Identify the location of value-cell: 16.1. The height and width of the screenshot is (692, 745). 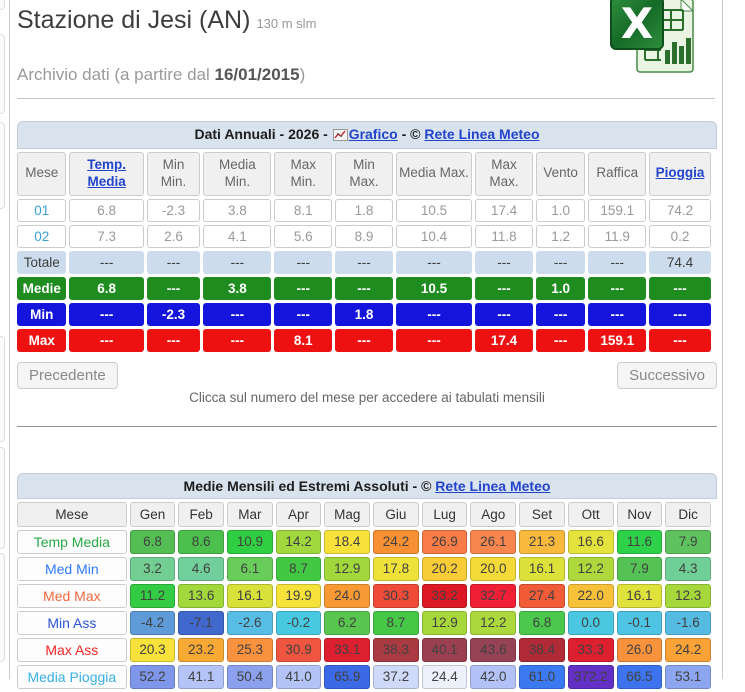
(542, 568).